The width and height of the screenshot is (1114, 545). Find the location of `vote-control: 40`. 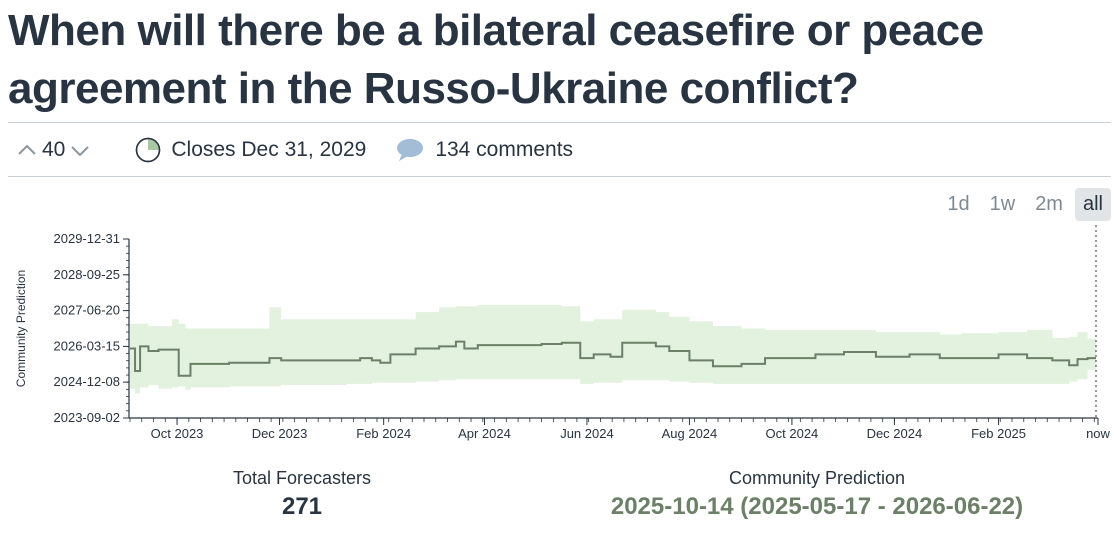

vote-control: 40 is located at coordinates (53, 150).